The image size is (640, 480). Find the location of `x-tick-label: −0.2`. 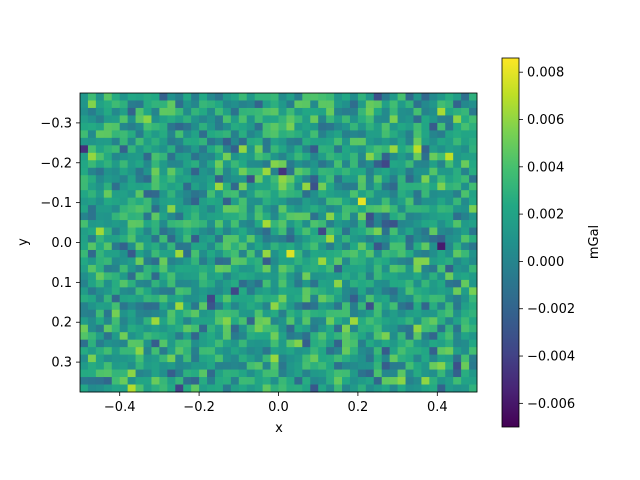

x-tick-label: −0.2 is located at coordinates (199, 407).